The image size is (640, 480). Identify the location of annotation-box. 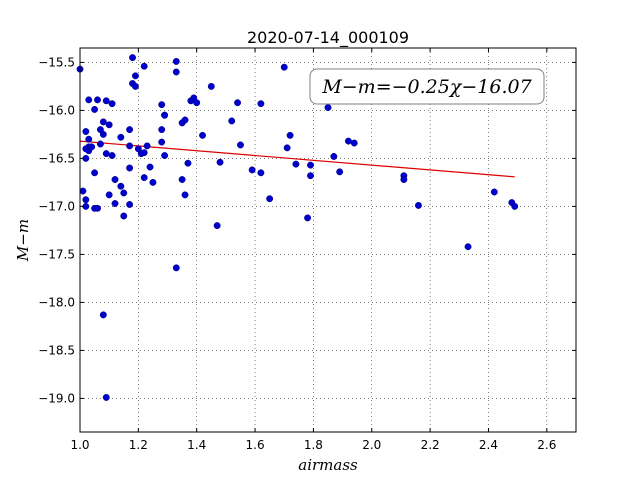
(427, 86).